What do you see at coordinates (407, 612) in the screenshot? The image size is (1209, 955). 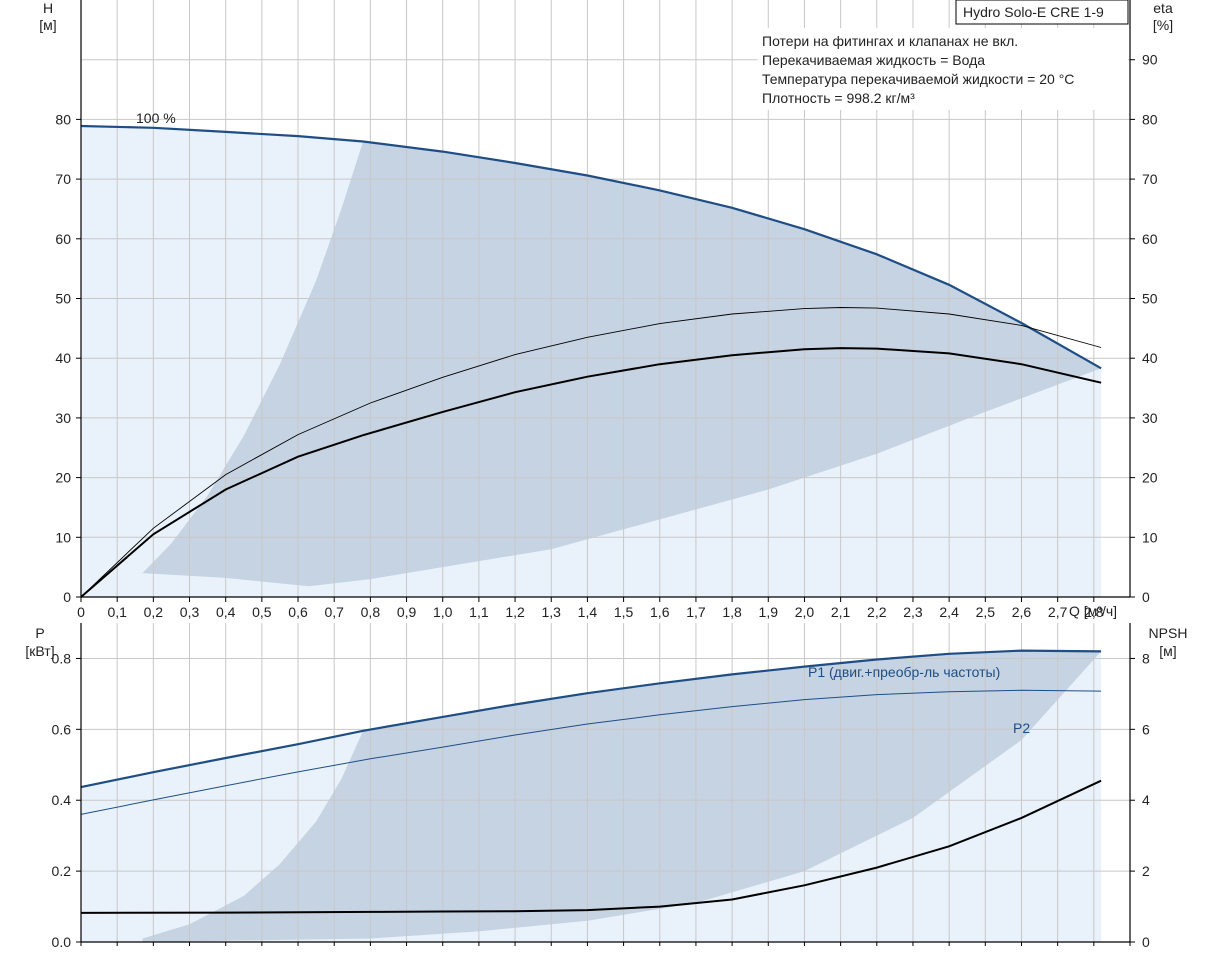 I see `x-tick-label: 0,9` at bounding box center [407, 612].